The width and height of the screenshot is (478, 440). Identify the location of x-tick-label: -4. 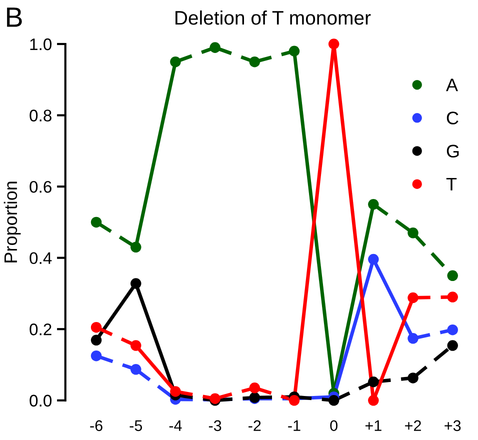
(175, 425).